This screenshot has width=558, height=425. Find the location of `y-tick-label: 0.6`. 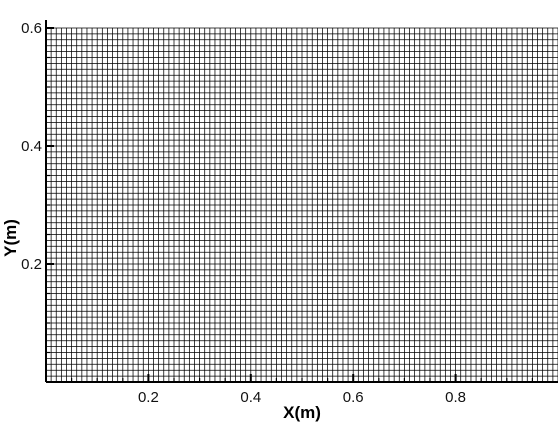

y-tick-label: 0.6 is located at coordinates (31, 28).